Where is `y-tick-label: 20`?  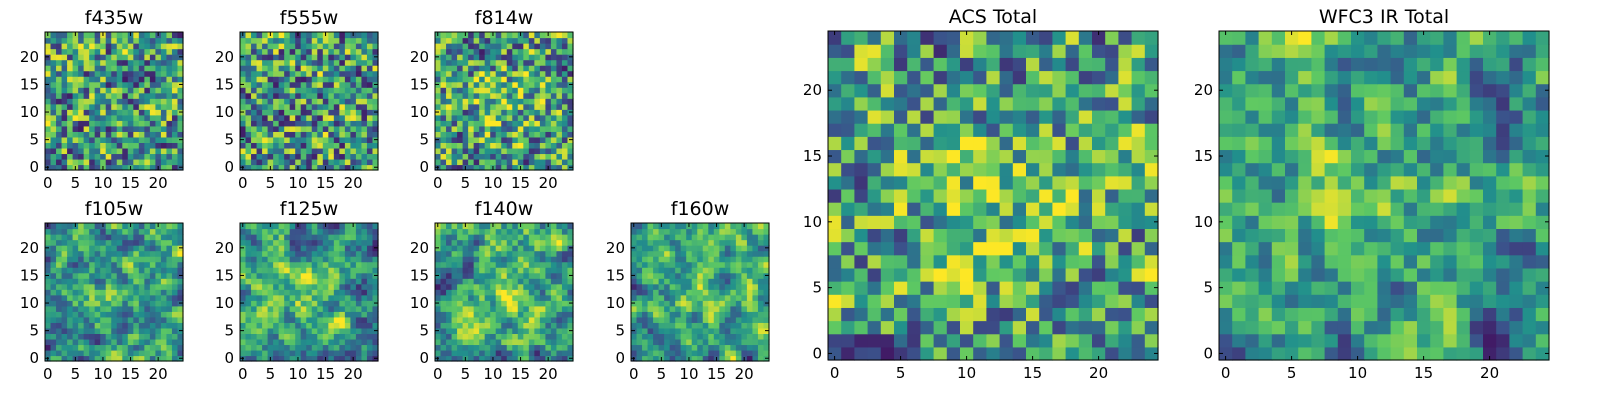 y-tick-label: 20 is located at coordinates (419, 57).